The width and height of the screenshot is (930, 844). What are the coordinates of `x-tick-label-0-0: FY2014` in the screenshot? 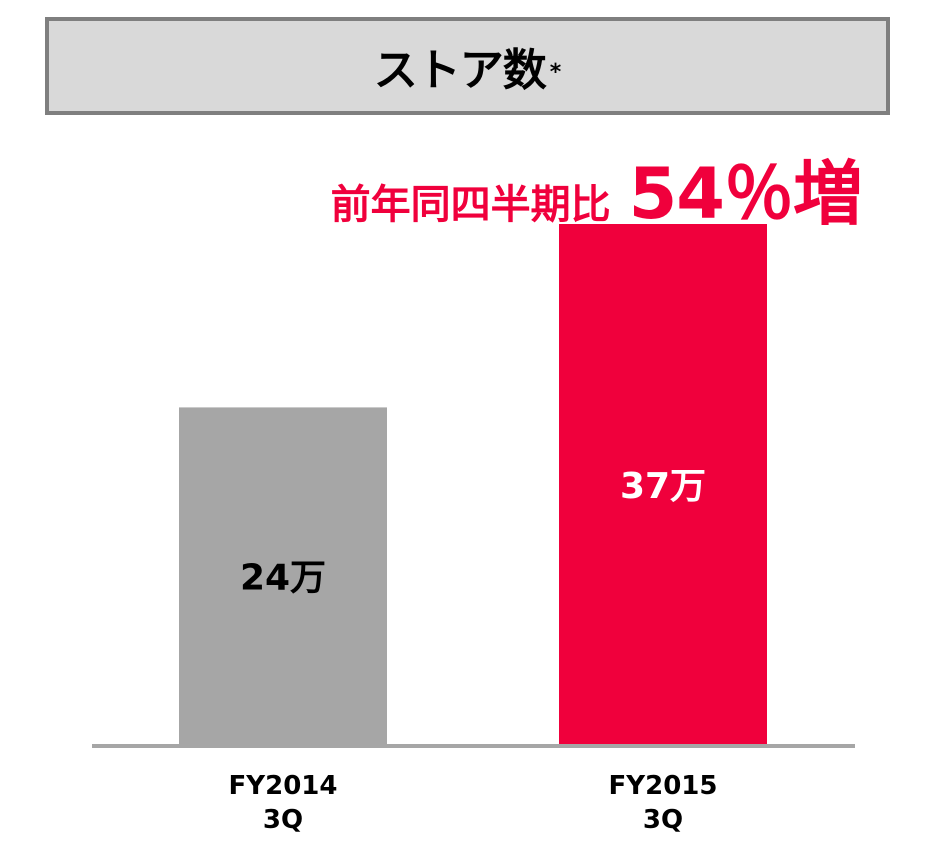 It's located at (283, 786).